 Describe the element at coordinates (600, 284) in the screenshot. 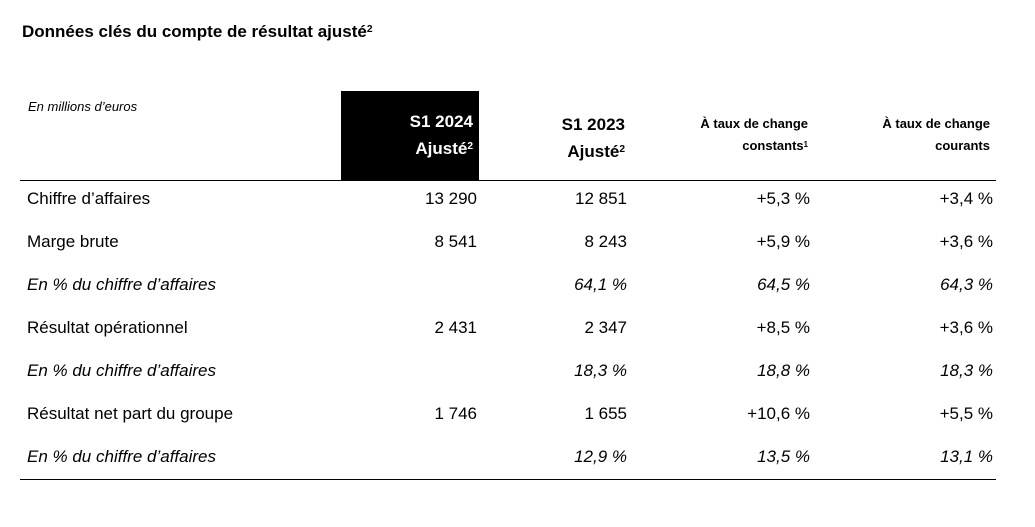

I see `cell-s1-2023: 64,1 %` at that location.